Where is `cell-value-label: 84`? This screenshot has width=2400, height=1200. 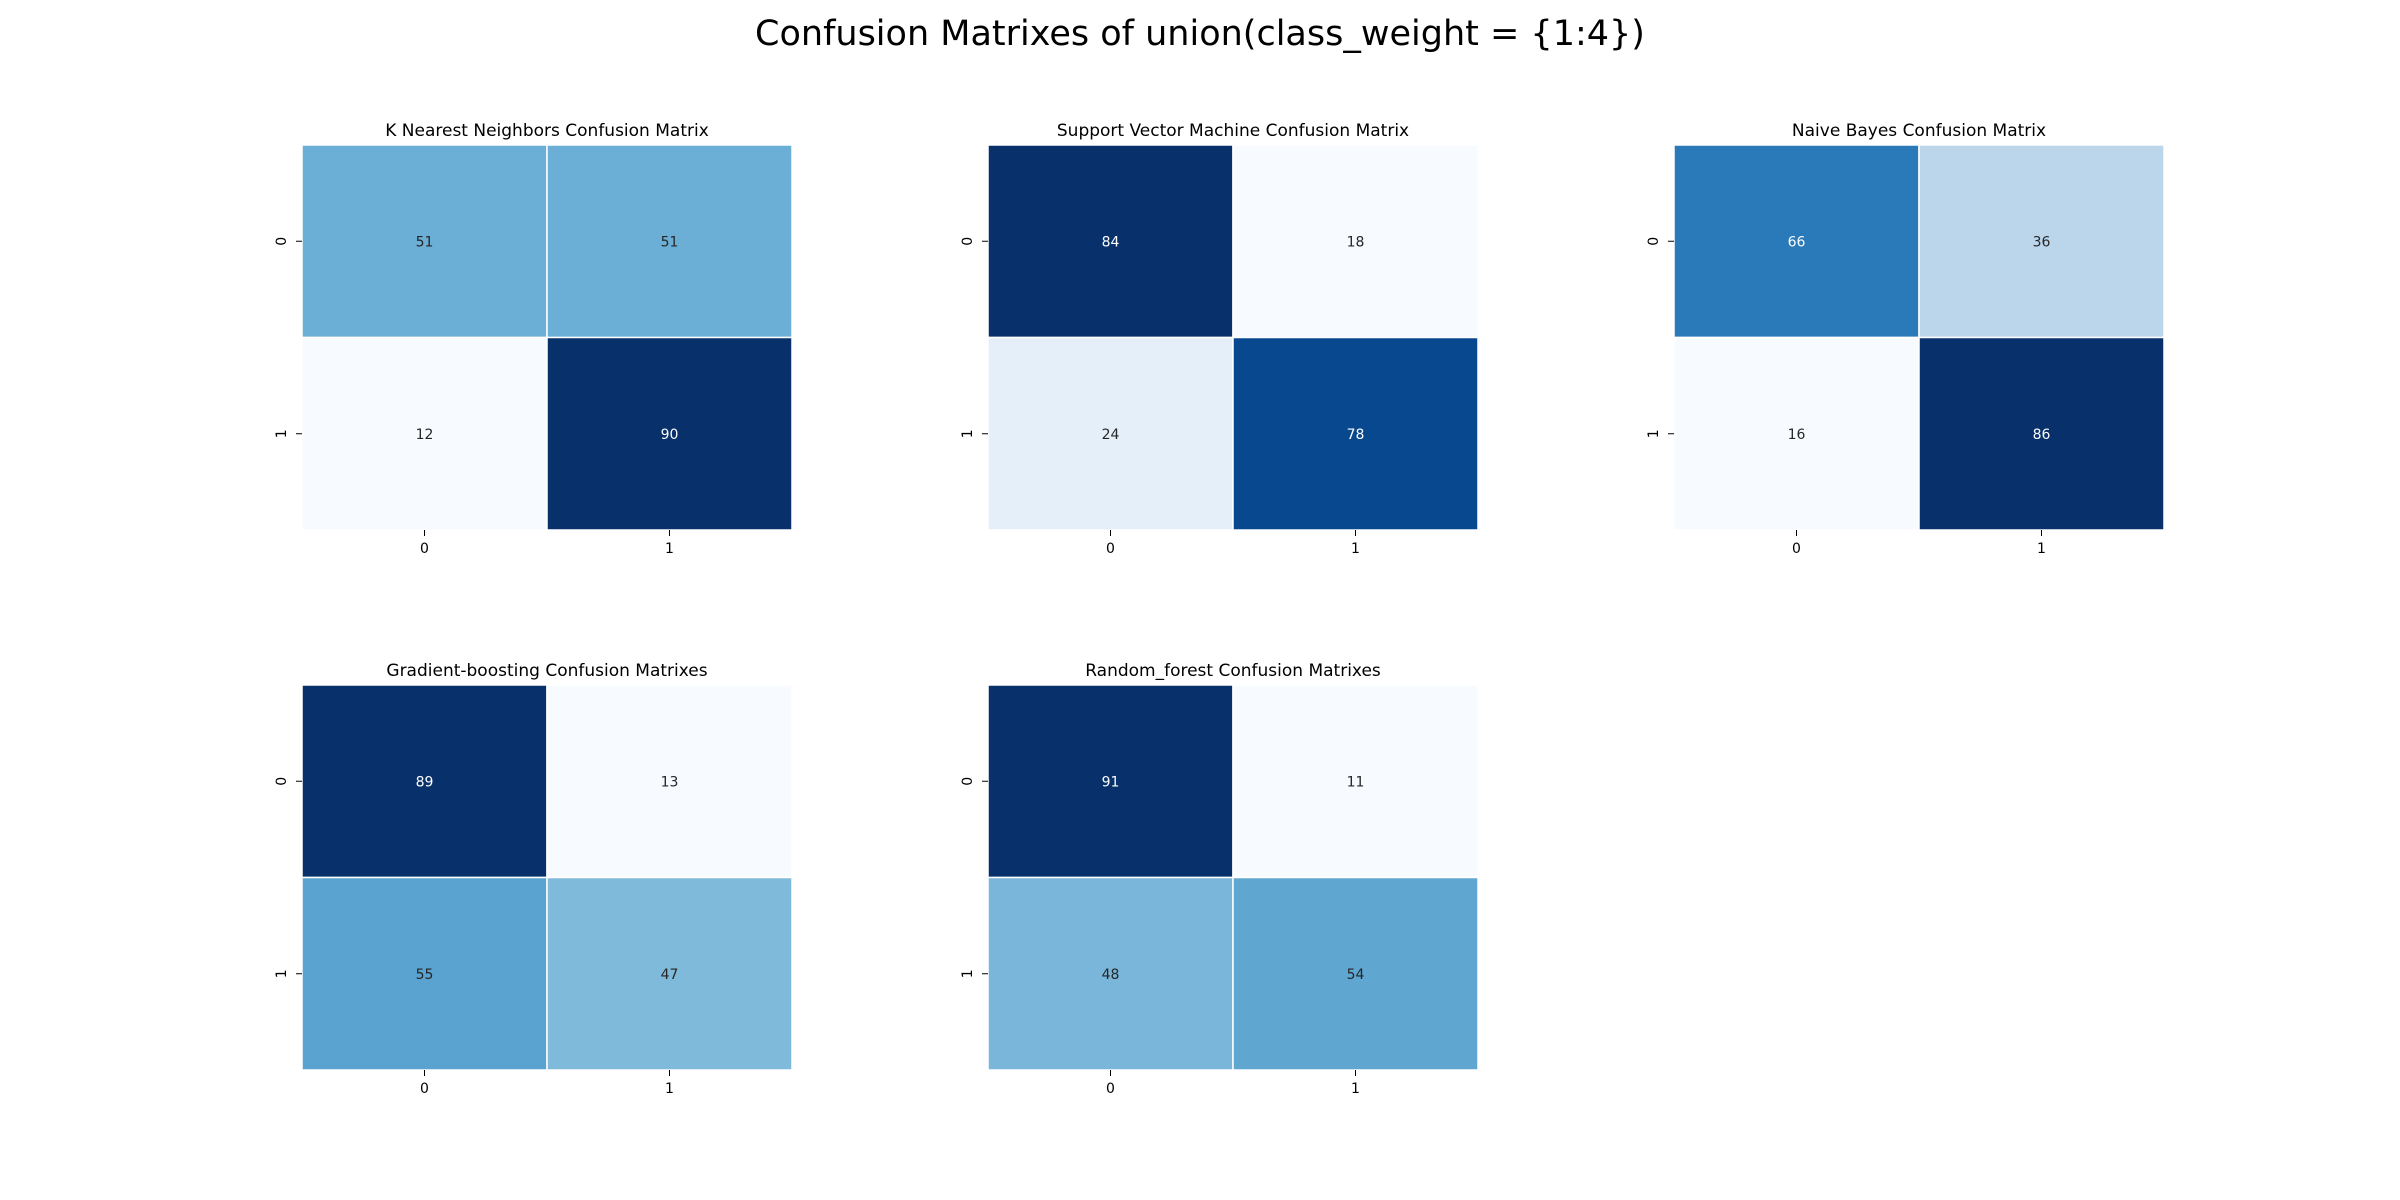
cell-value-label: 84 is located at coordinates (1111, 242).